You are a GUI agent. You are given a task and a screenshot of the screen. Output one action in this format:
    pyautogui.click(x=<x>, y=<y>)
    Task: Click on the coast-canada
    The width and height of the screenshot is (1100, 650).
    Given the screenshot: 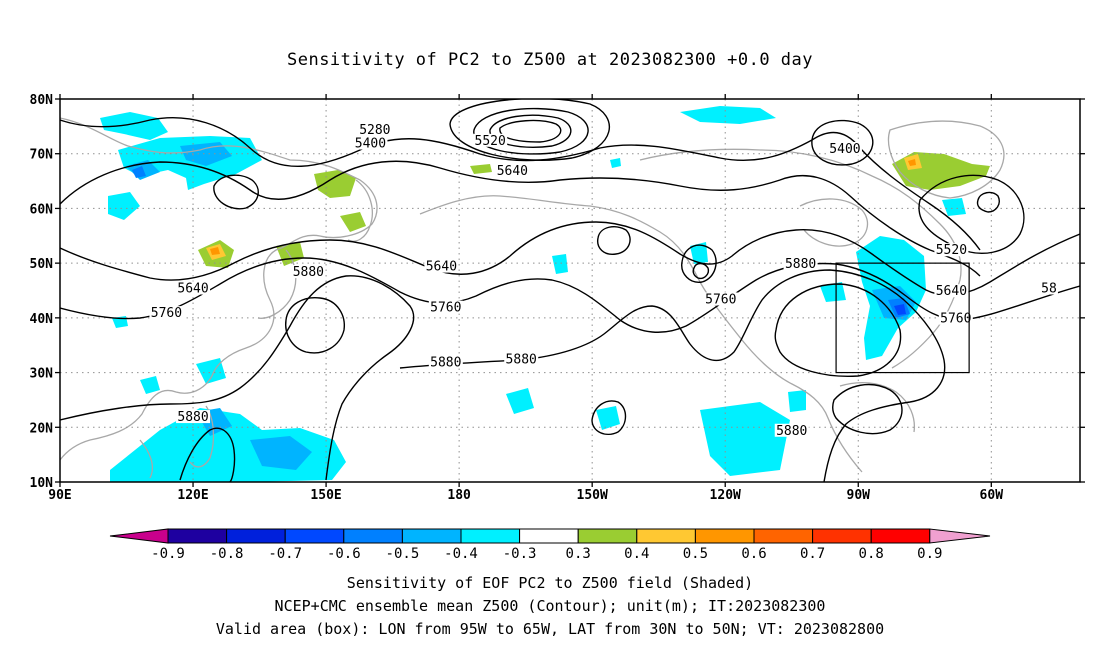 What is the action you would take?
    pyautogui.click(x=800, y=258)
    